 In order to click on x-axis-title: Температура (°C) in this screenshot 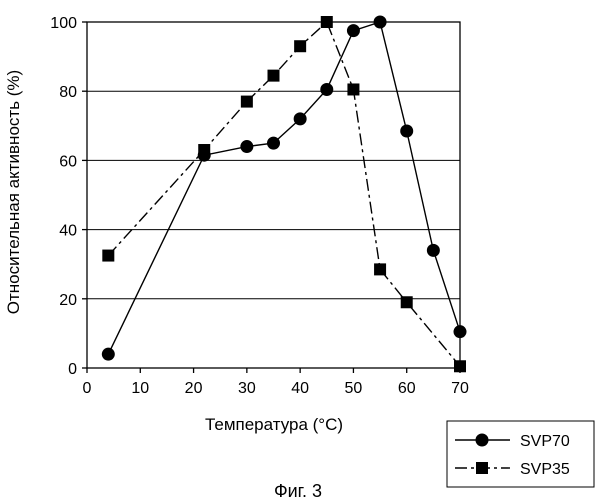, I will do `click(274, 424)`.